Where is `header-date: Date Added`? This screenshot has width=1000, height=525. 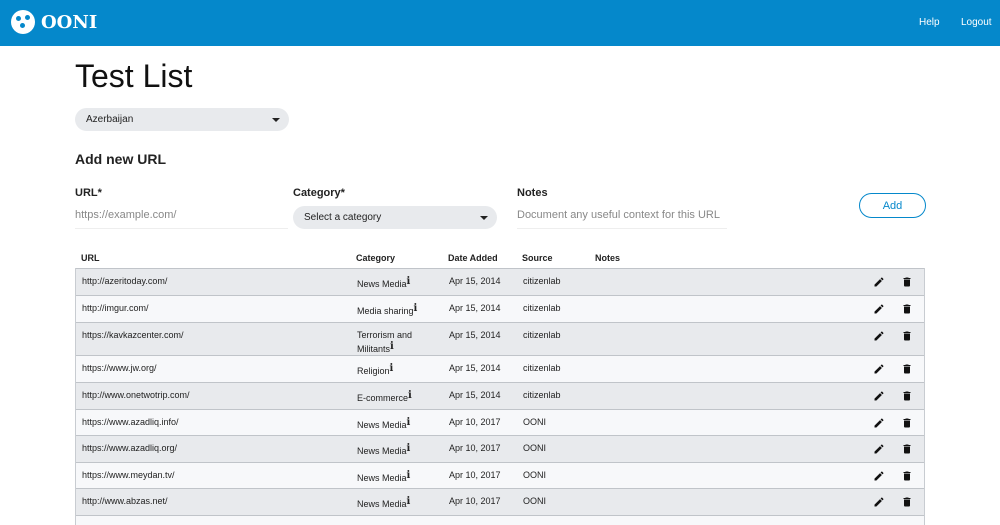
header-date: Date Added is located at coordinates (473, 258).